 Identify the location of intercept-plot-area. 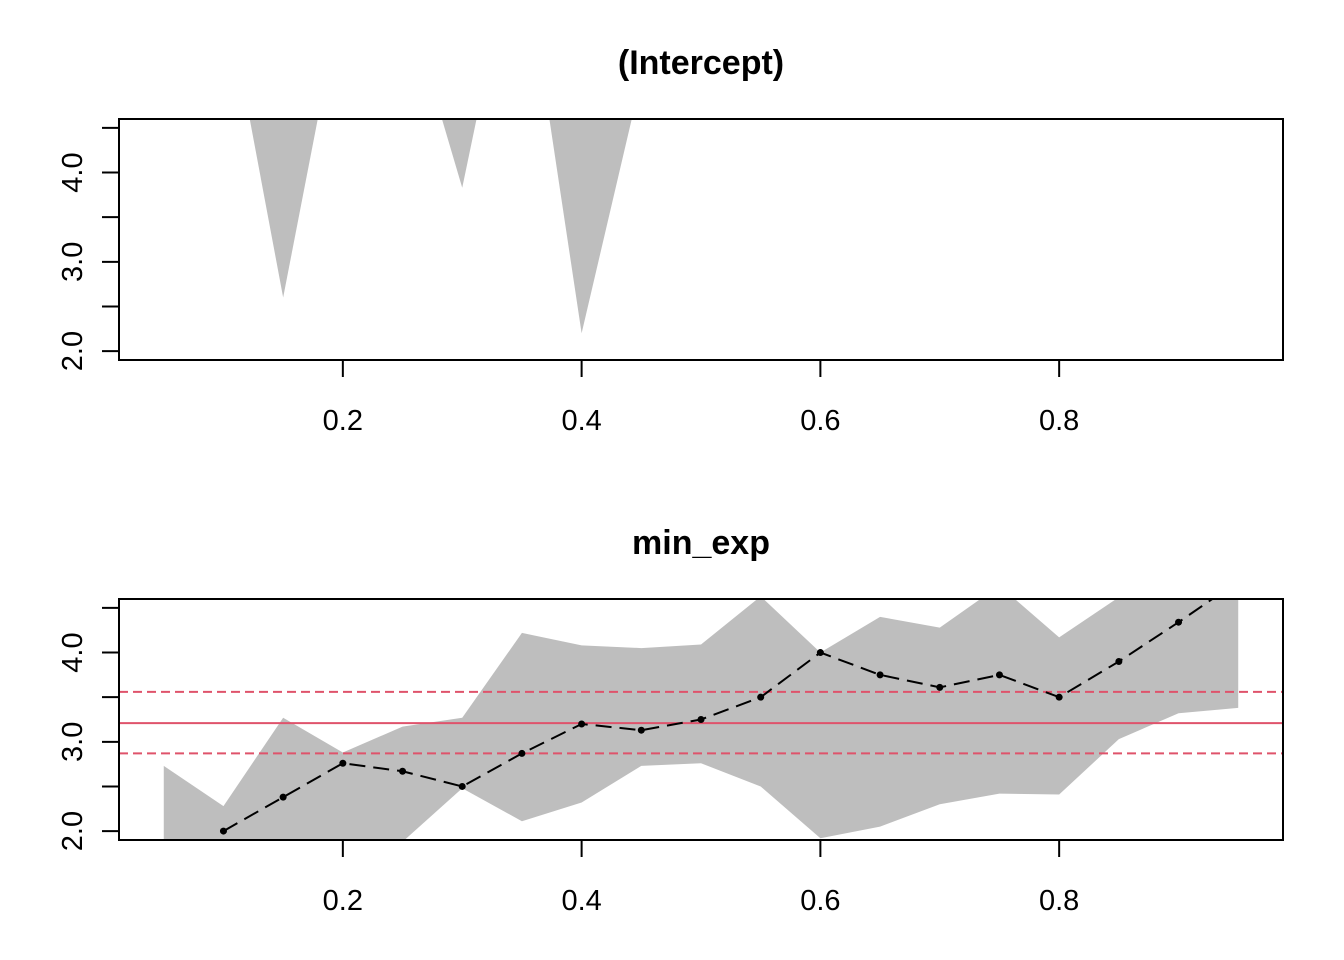
(440, 226).